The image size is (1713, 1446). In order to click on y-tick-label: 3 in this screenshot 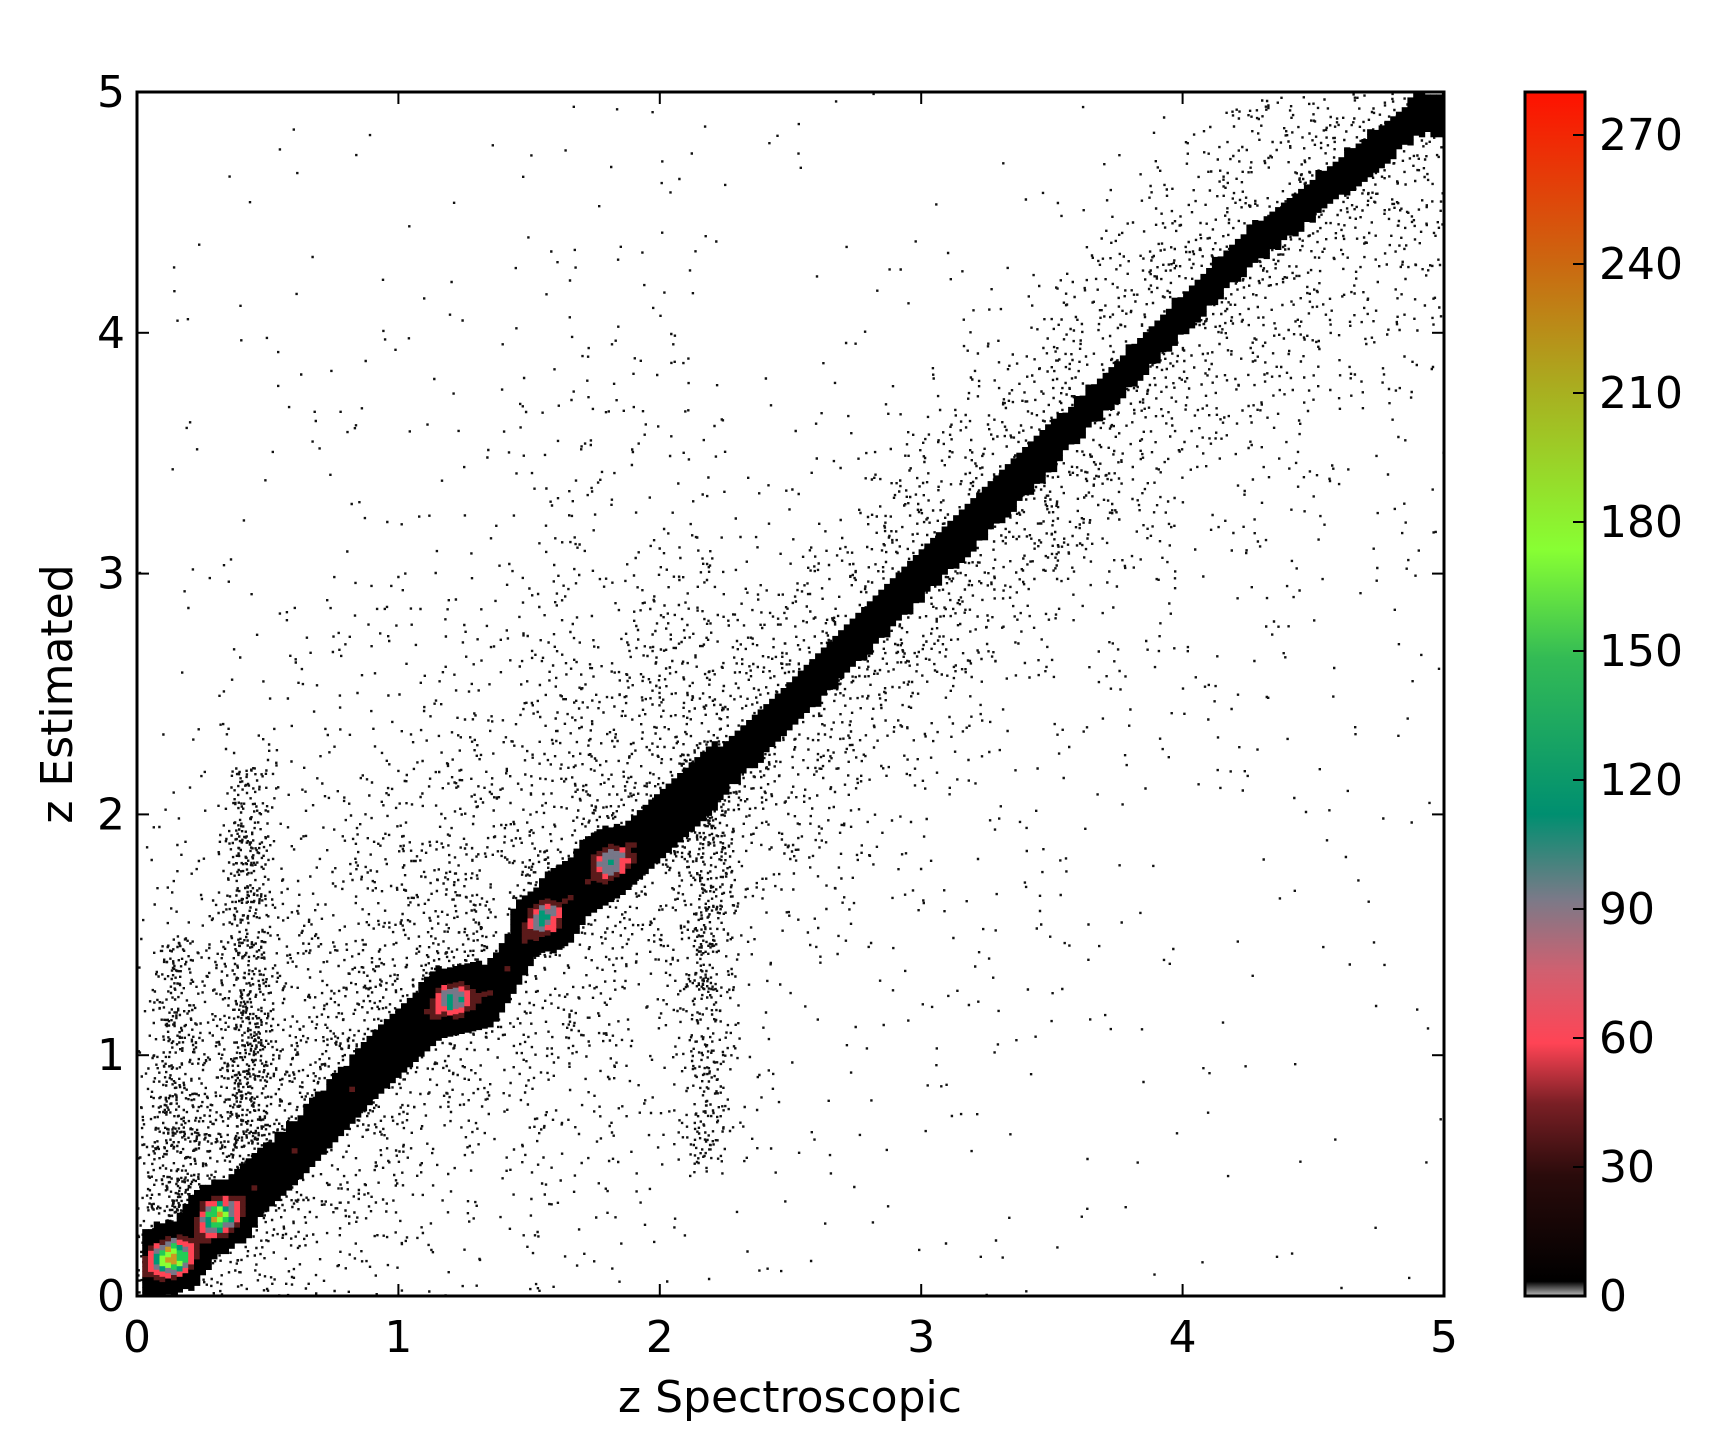, I will do `click(111, 574)`.